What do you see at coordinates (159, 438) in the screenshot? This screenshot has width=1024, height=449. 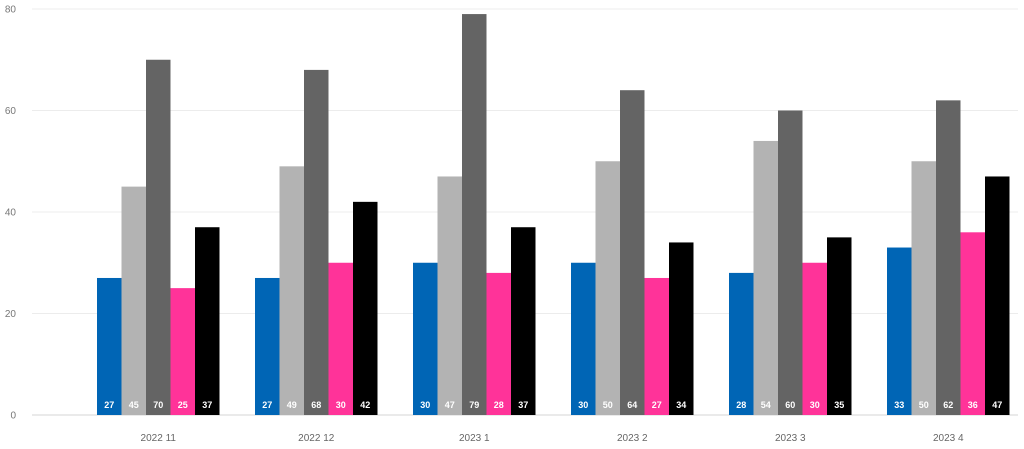 I see `x-category-label: 2022 11` at bounding box center [159, 438].